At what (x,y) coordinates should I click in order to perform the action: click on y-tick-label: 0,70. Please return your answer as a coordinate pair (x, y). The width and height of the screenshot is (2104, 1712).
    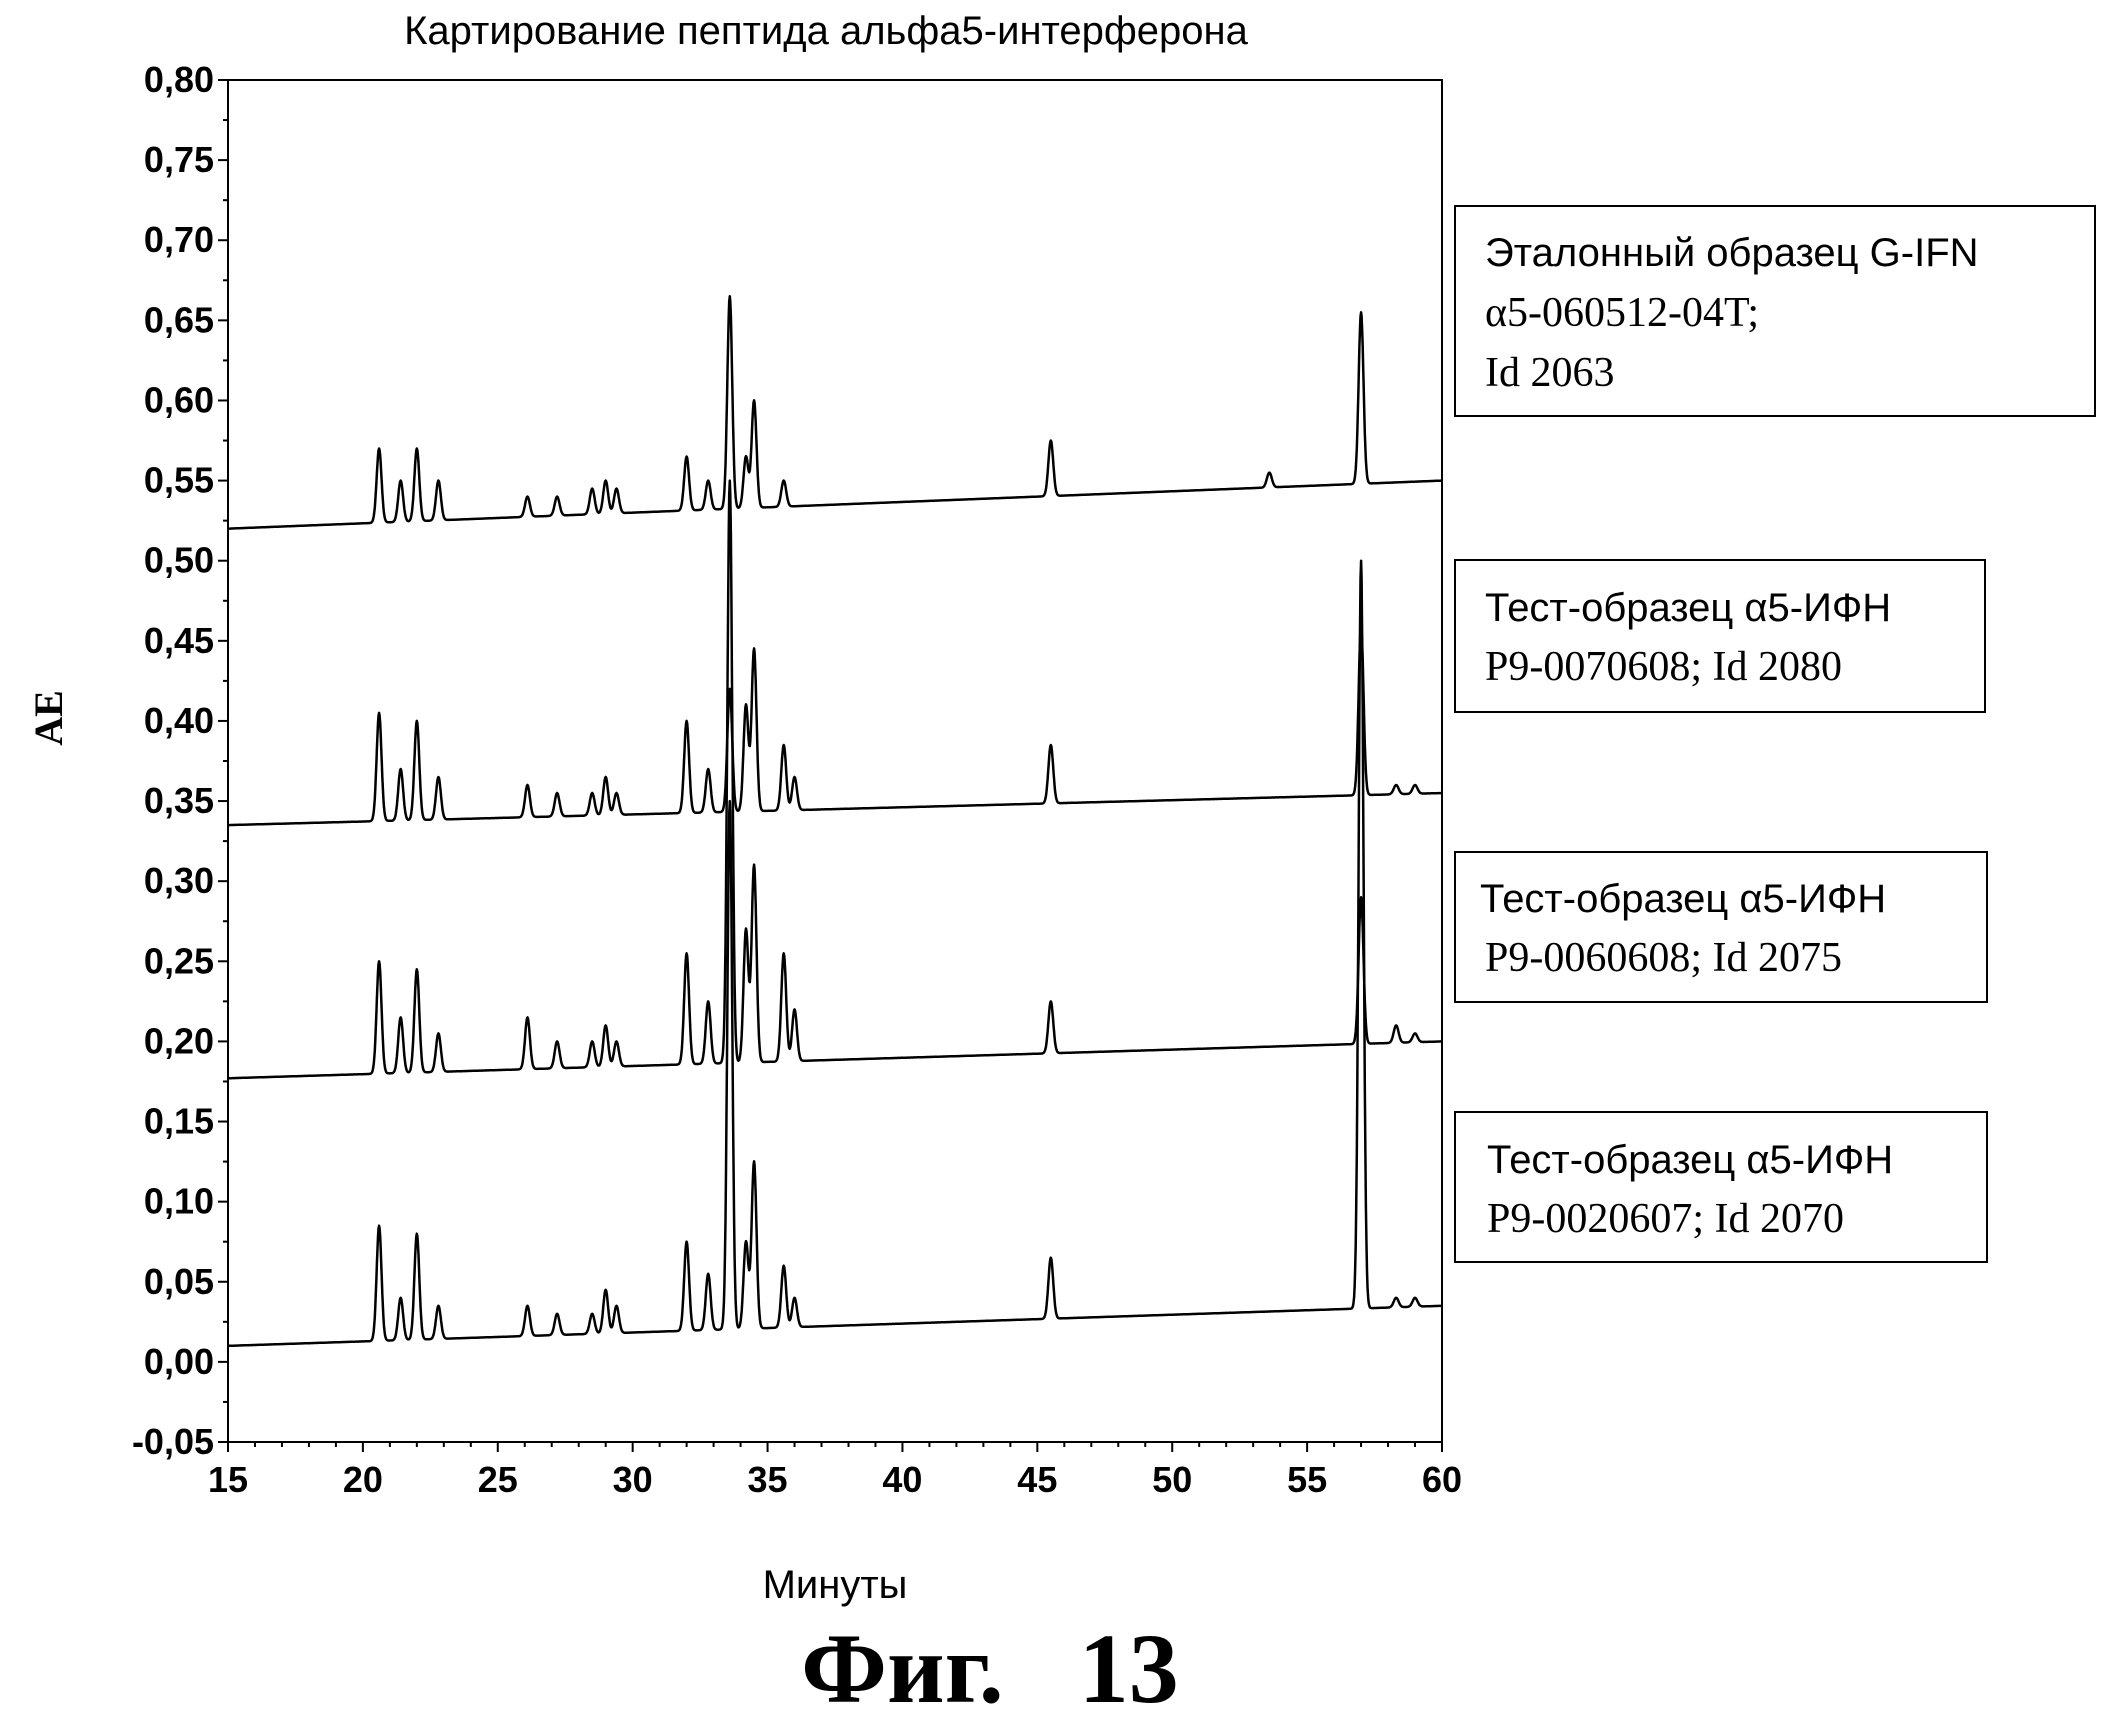
    Looking at the image, I should click on (179, 239).